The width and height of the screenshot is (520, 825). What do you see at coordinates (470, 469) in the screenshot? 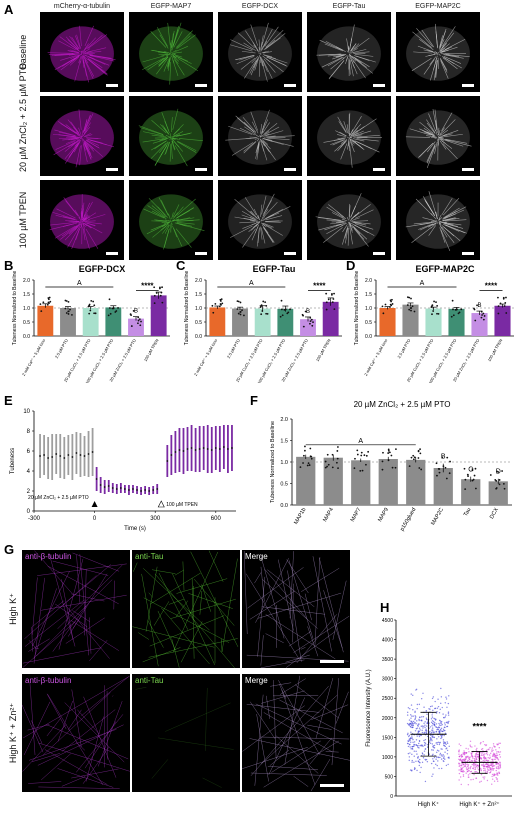
I see `group-letter: C` at bounding box center [470, 469].